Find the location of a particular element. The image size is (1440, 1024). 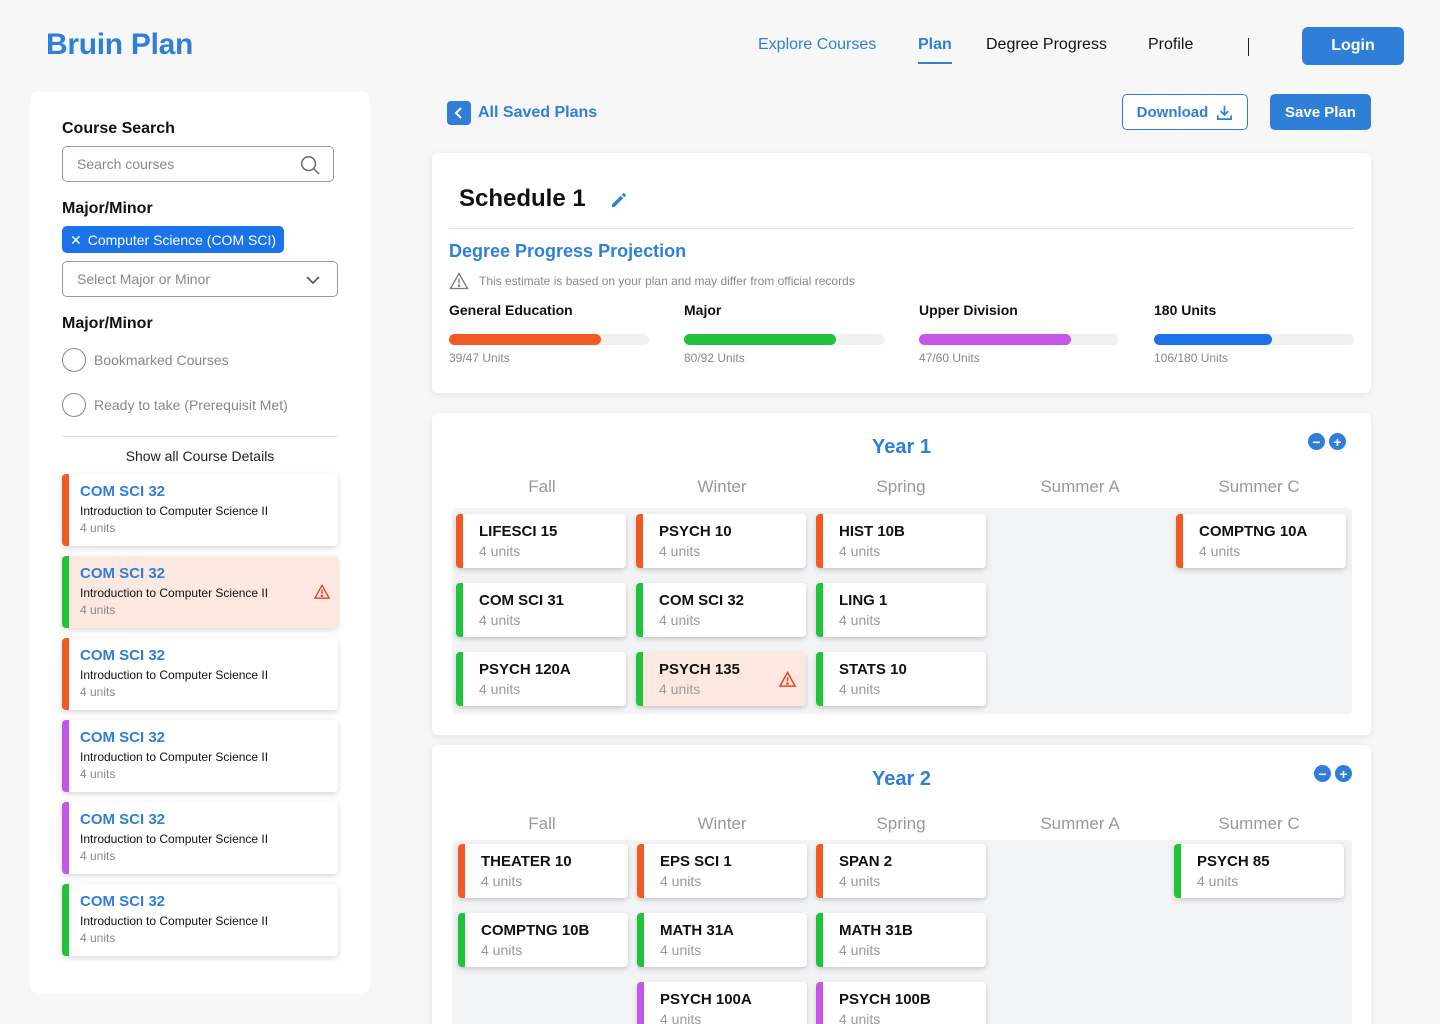

download-button: Download is located at coordinates (1185, 112).